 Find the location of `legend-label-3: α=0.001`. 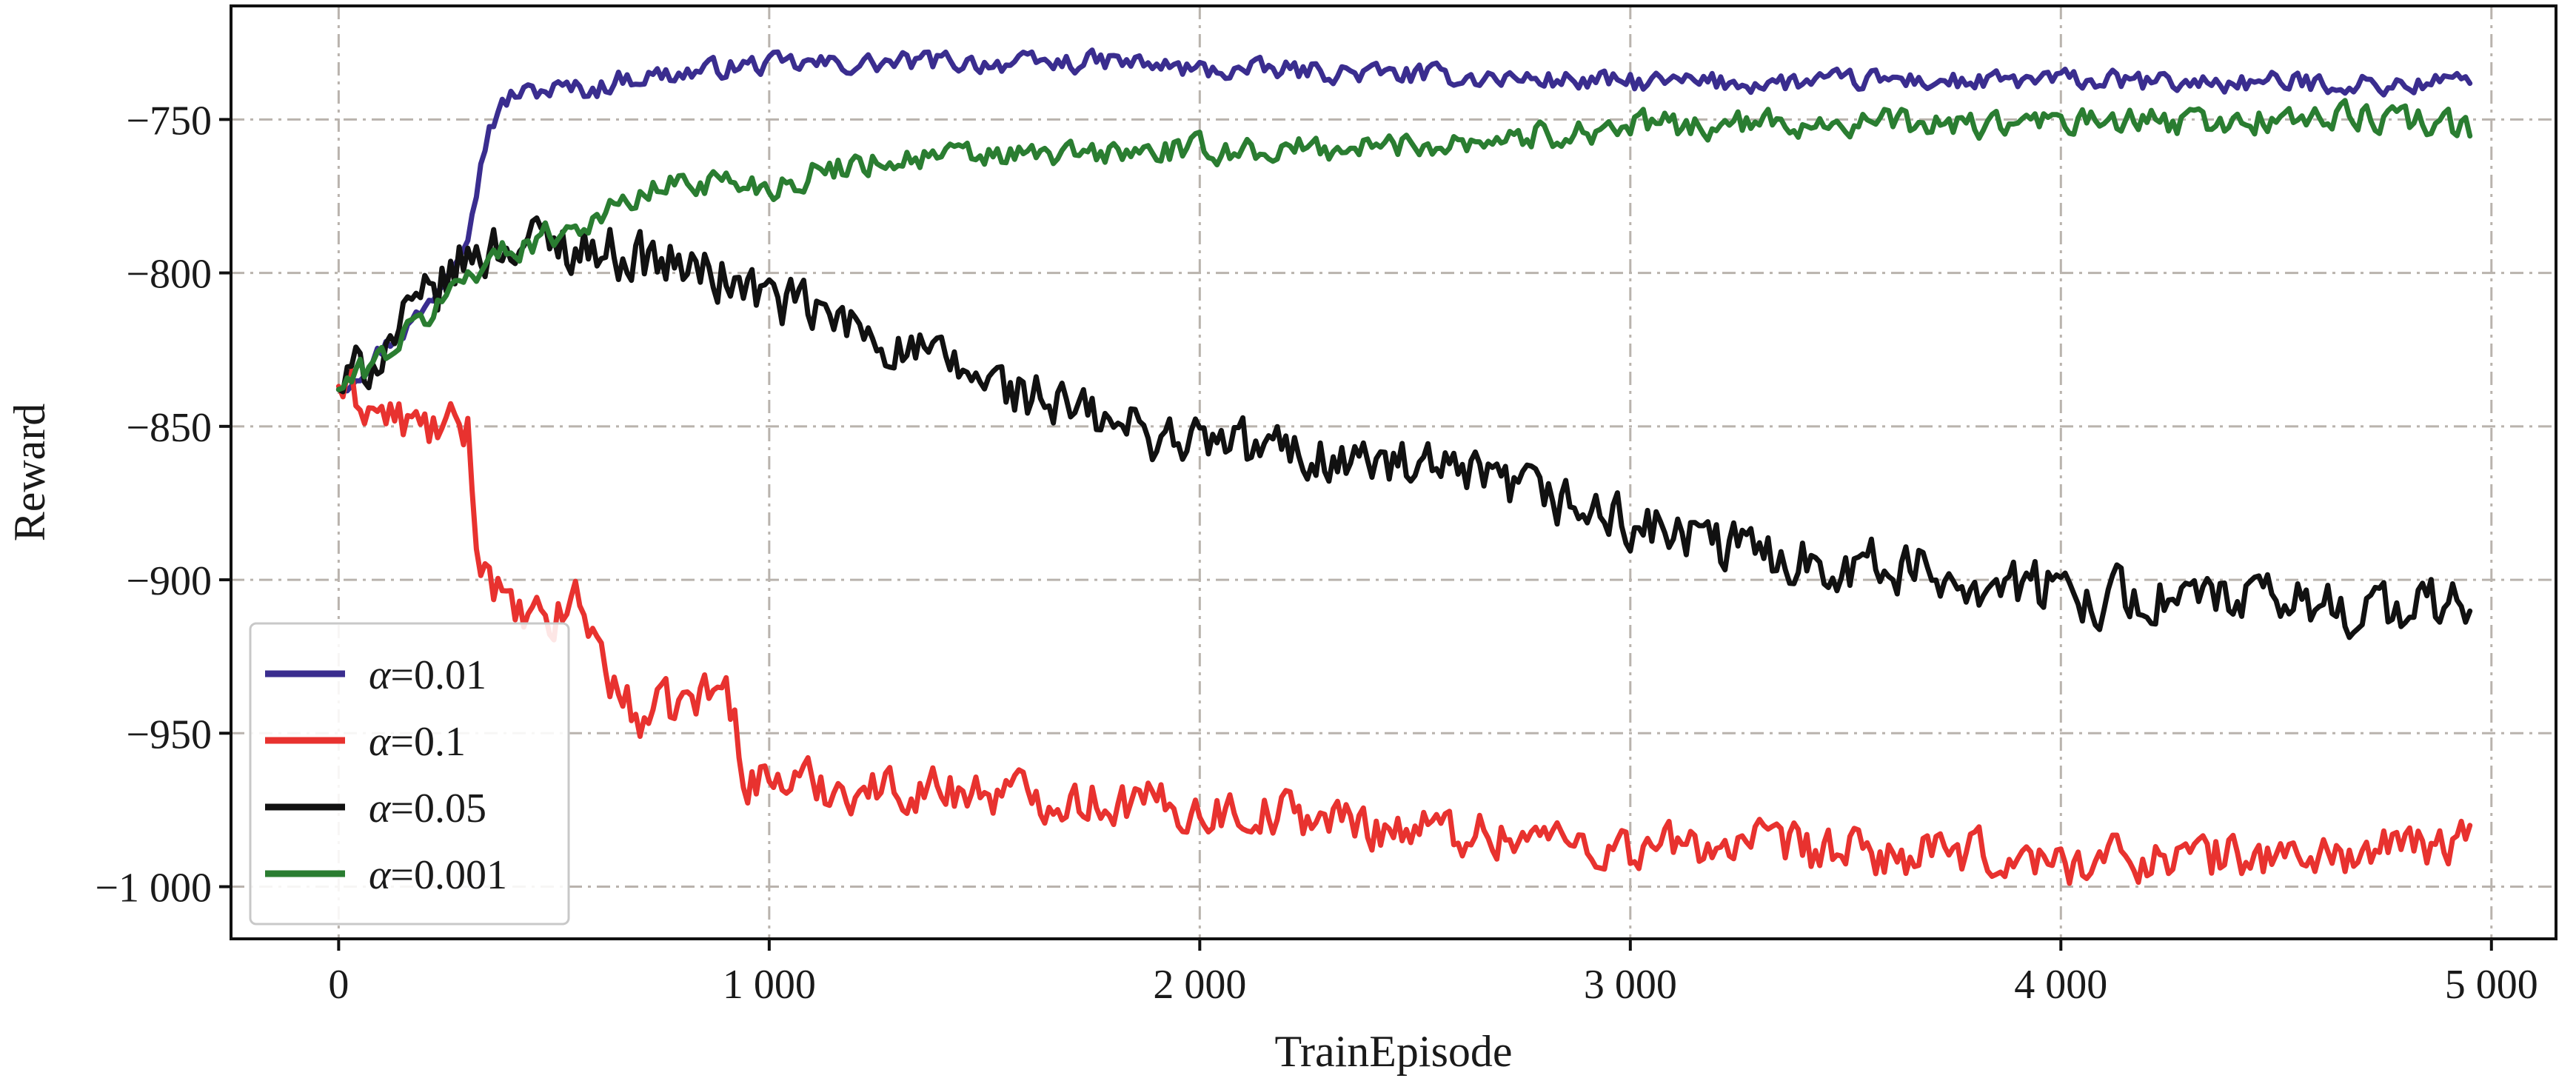

legend-label-3: α=0.001 is located at coordinates (438, 875).